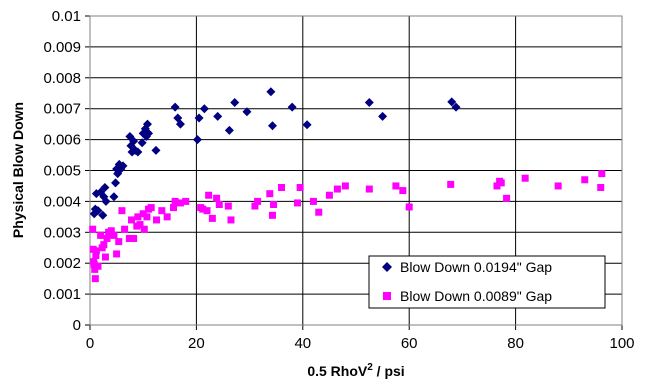 The height and width of the screenshot is (383, 645). What do you see at coordinates (196, 343) in the screenshot?
I see `x-tick-label: 20` at bounding box center [196, 343].